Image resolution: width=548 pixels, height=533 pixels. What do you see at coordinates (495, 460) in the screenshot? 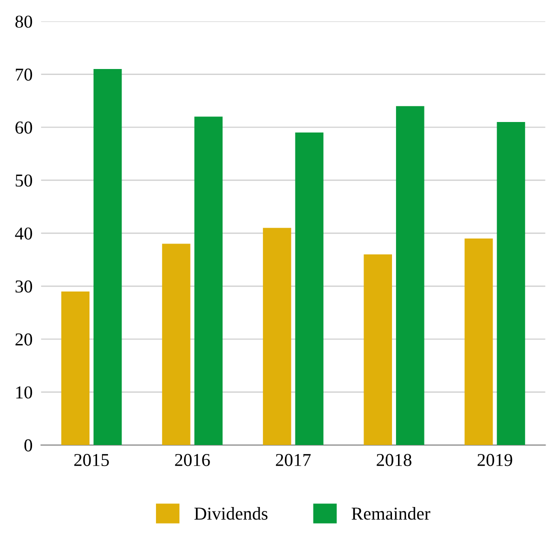
I see `x-tick-label: 2019` at bounding box center [495, 460].